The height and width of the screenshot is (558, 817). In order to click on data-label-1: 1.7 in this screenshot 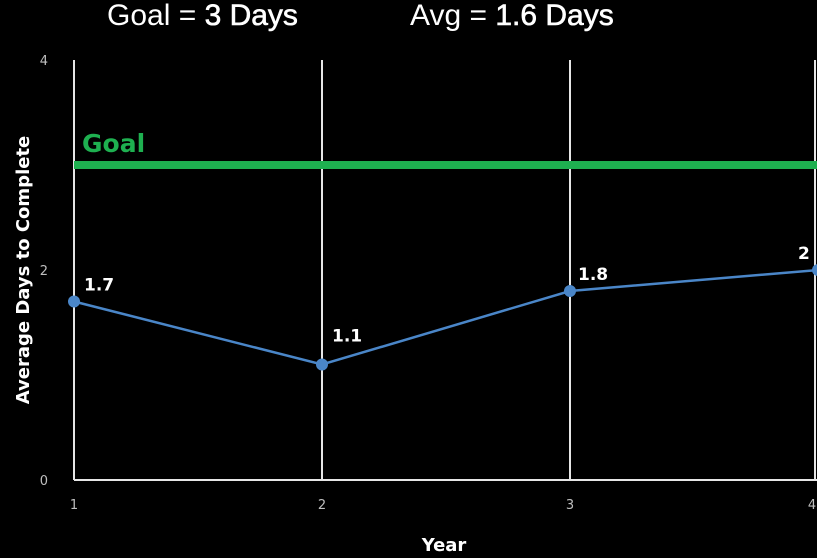, I will do `click(99, 286)`.